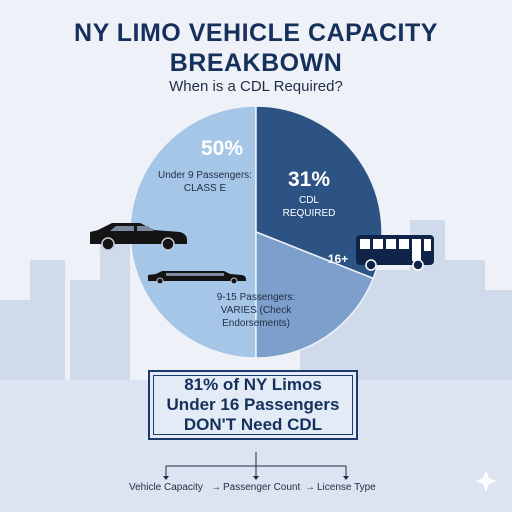  I want to click on flow-step-license-type: License Type, so click(346, 487).